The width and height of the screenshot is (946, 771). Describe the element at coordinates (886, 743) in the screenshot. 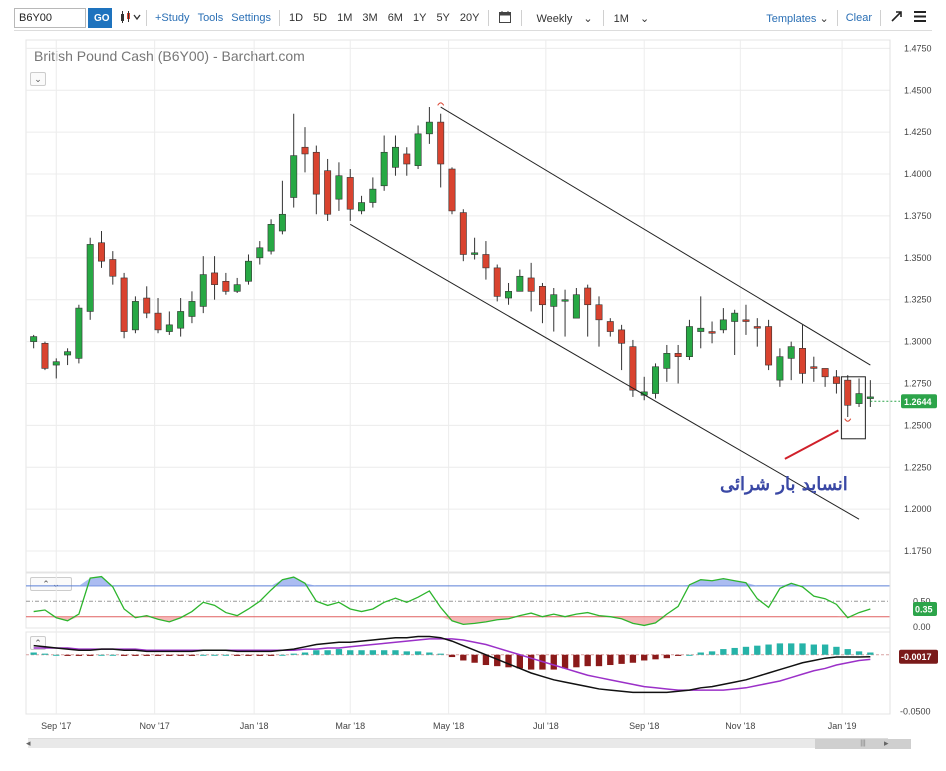

I see `scroll-right-icon: ▸` at that location.